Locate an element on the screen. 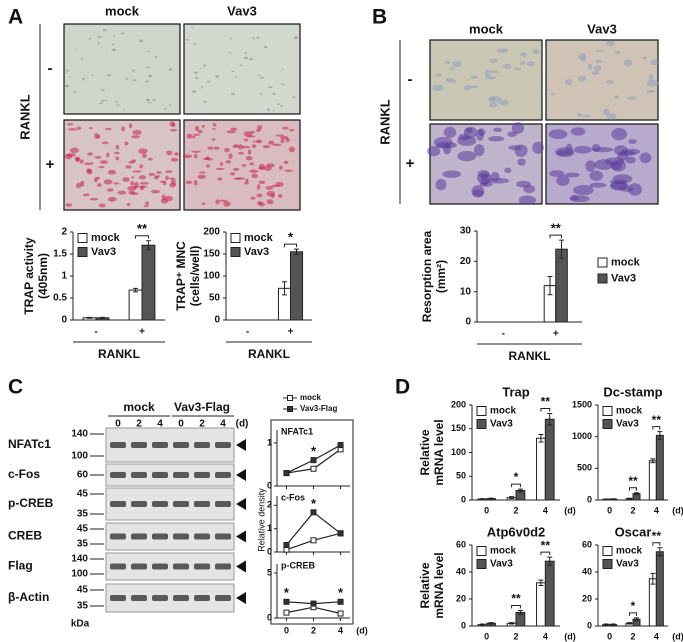 The width and height of the screenshot is (683, 642). arrowhead is located at coordinates (241, 566).